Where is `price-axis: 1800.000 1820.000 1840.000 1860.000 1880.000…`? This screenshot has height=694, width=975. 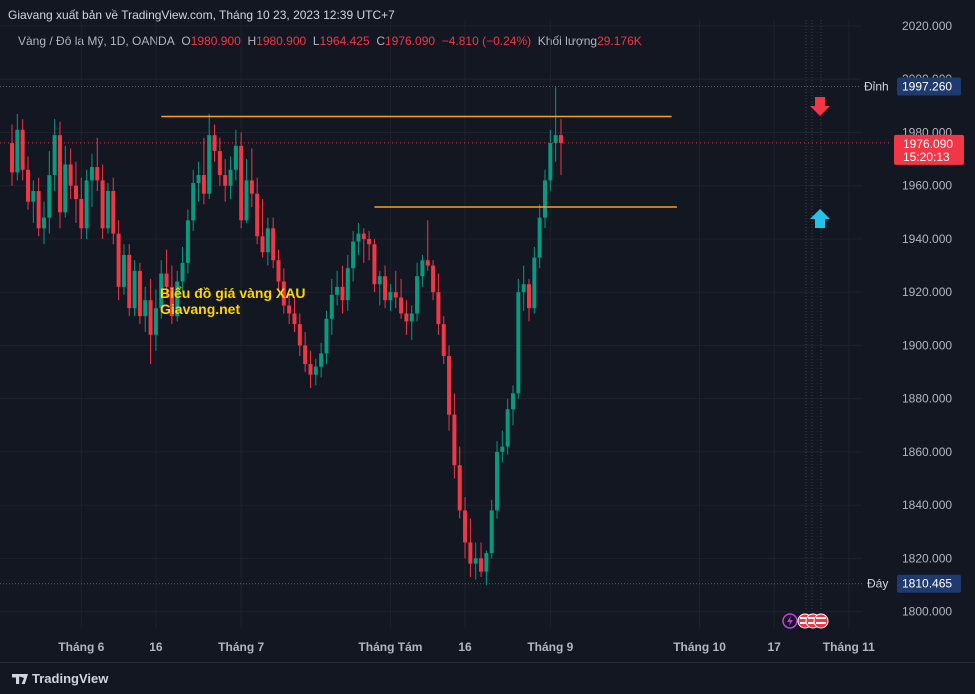
price-axis: 1800.000 1820.000 1840.000 1860.000 1880.000… is located at coordinates (912, 319).